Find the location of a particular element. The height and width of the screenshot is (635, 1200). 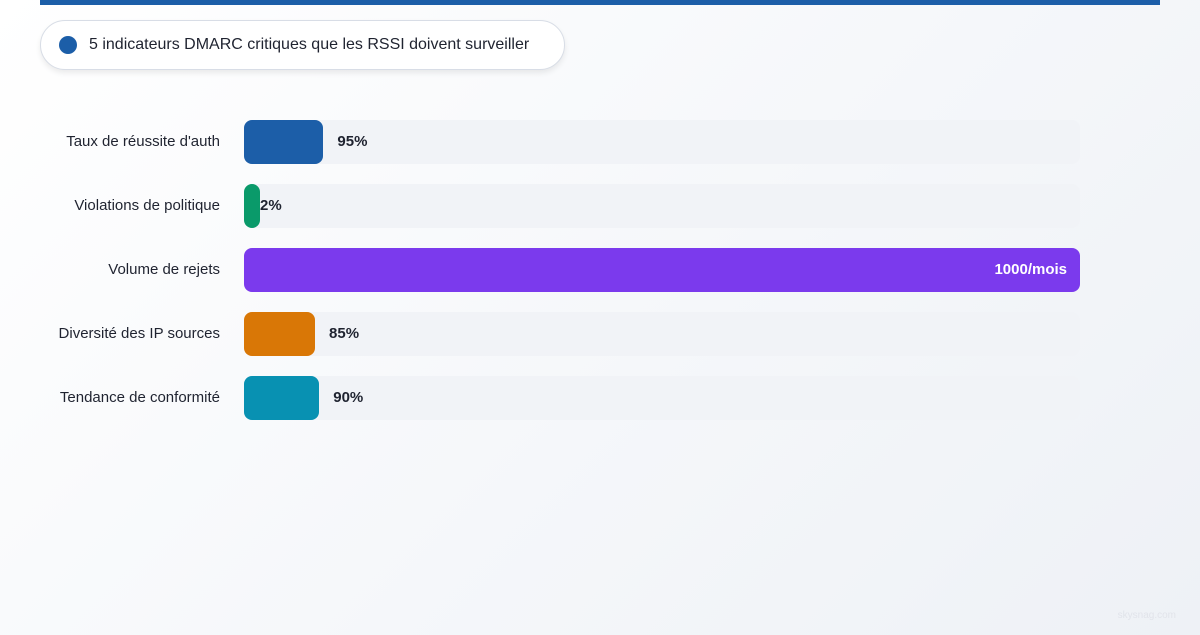

bar-row: Diversité des IP sources 85% is located at coordinates (600, 334).